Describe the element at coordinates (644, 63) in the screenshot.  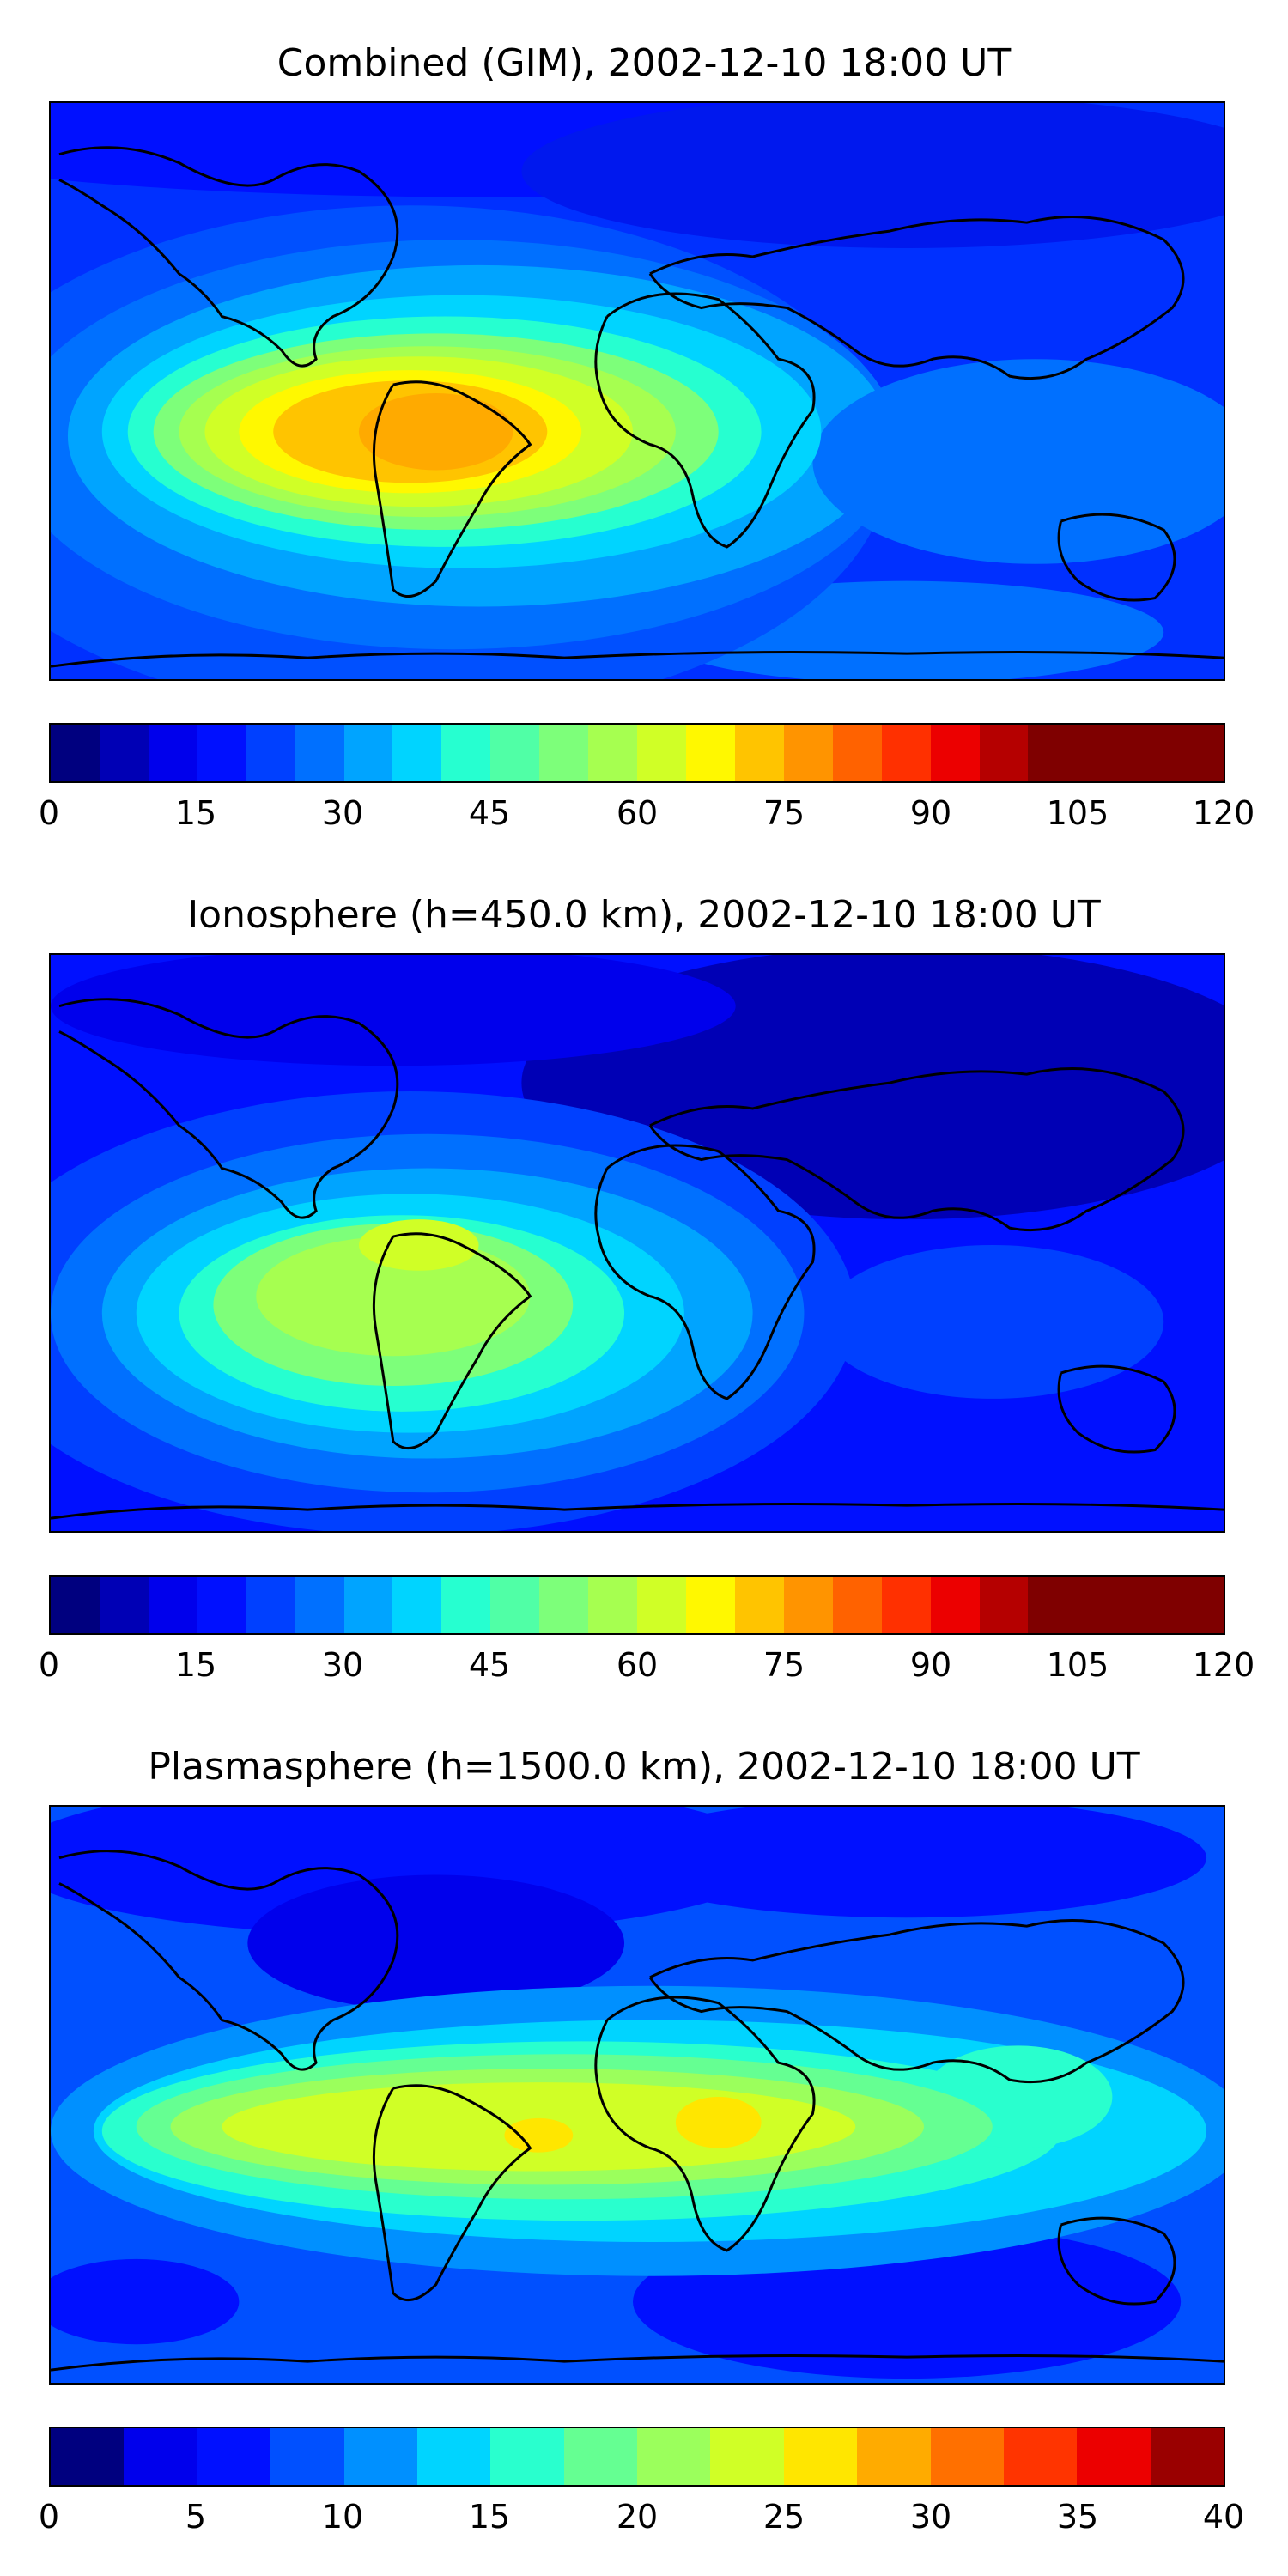
I see `panel-title-combined: Combined (GIM), 2002-12-10 18:00 UT` at that location.